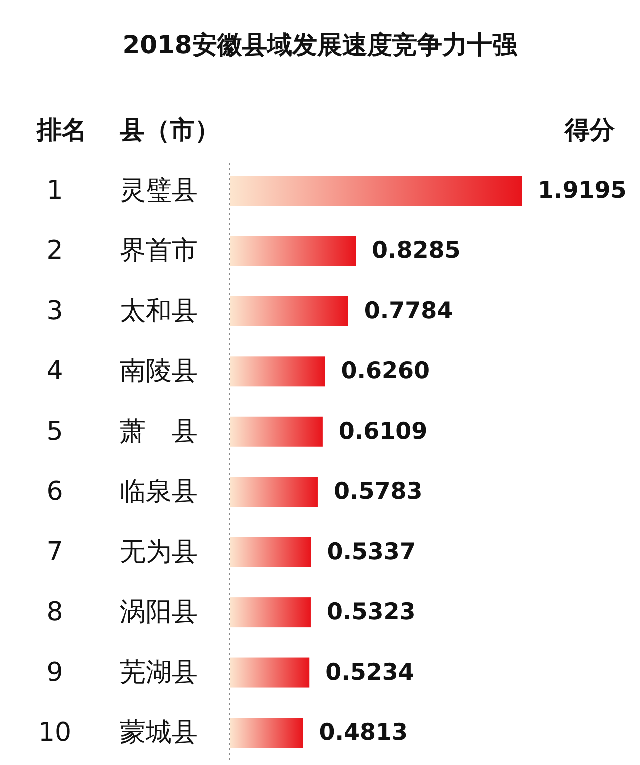 This screenshot has height=765, width=640. What do you see at coordinates (320, 45) in the screenshot?
I see `title: 2018安徽县域发展速度竞争力十强` at bounding box center [320, 45].